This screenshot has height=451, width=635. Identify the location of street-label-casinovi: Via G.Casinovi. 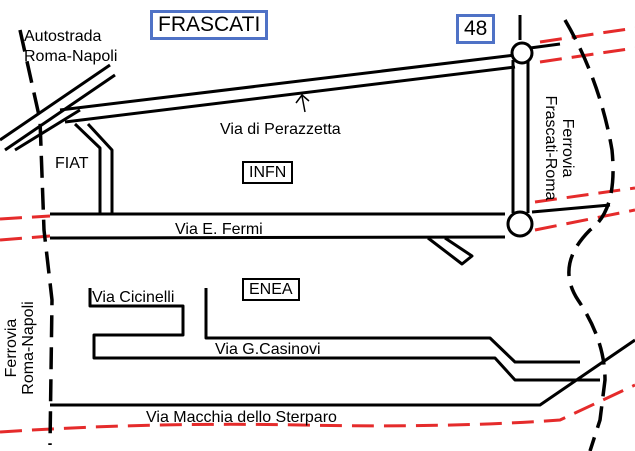
(268, 349).